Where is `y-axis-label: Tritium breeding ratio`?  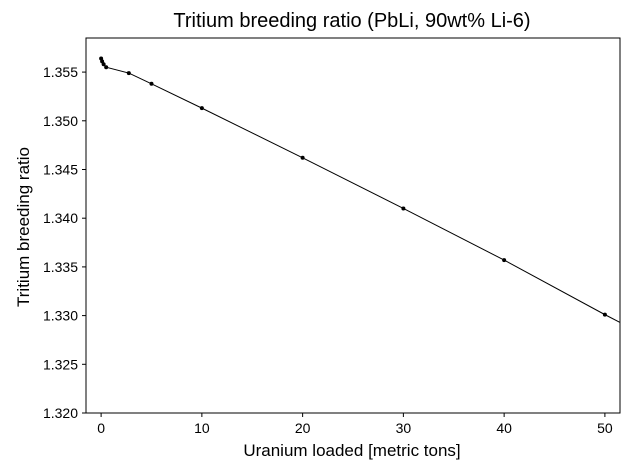 y-axis-label: Tritium breeding ratio is located at coordinates (23, 227).